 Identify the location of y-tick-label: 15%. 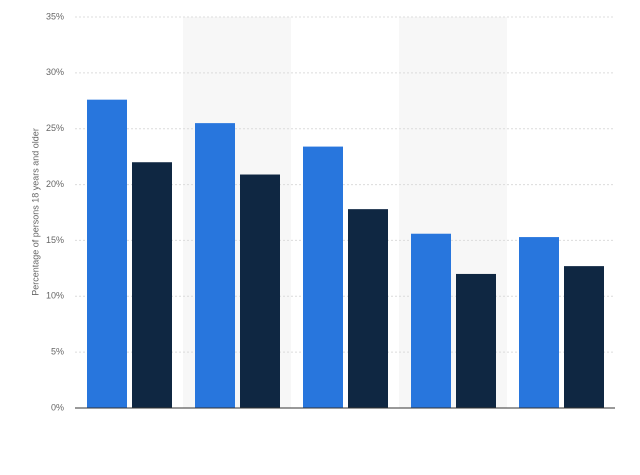
(55, 240).